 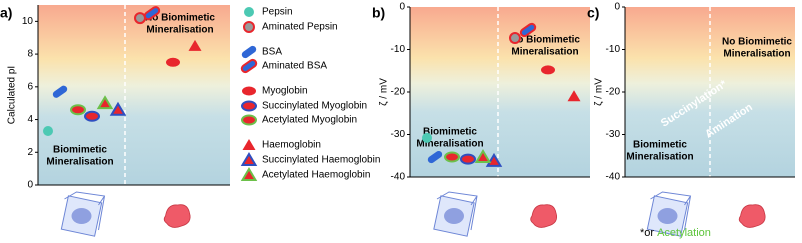 I want to click on legend-label: Pepsin, so click(x=277, y=12).